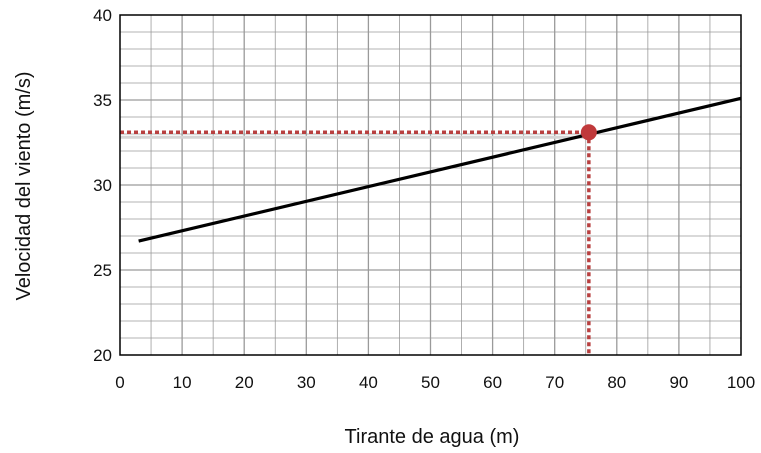 The height and width of the screenshot is (453, 761). Describe the element at coordinates (492, 382) in the screenshot. I see `x-tick-label: 60` at that location.